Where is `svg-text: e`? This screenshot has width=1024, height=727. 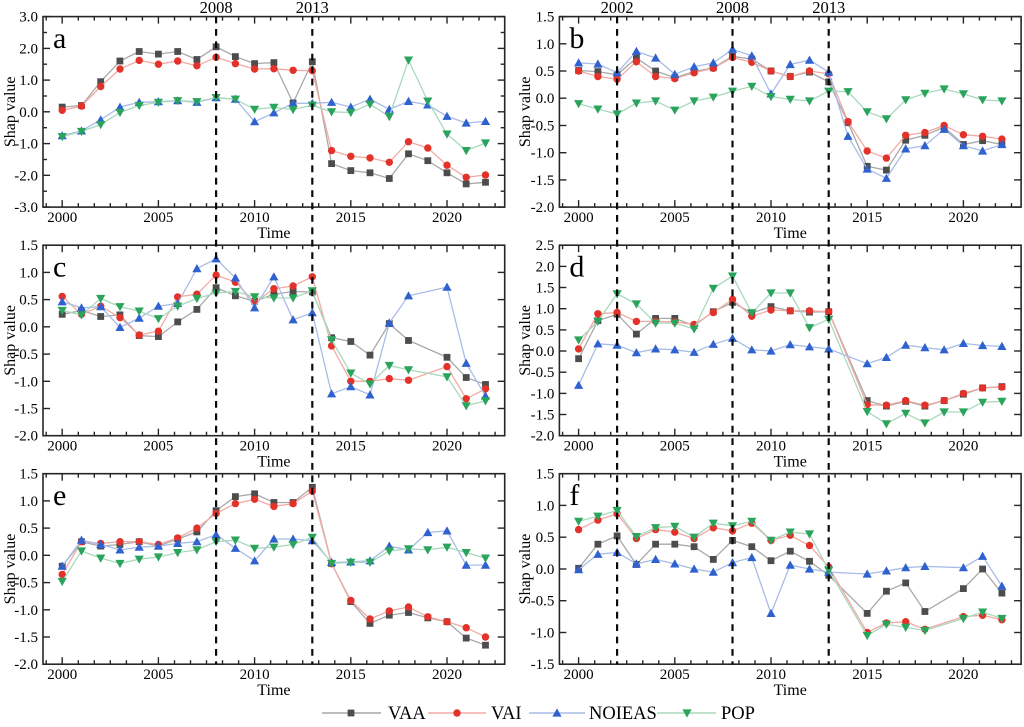 svg-text: e is located at coordinates (59, 495).